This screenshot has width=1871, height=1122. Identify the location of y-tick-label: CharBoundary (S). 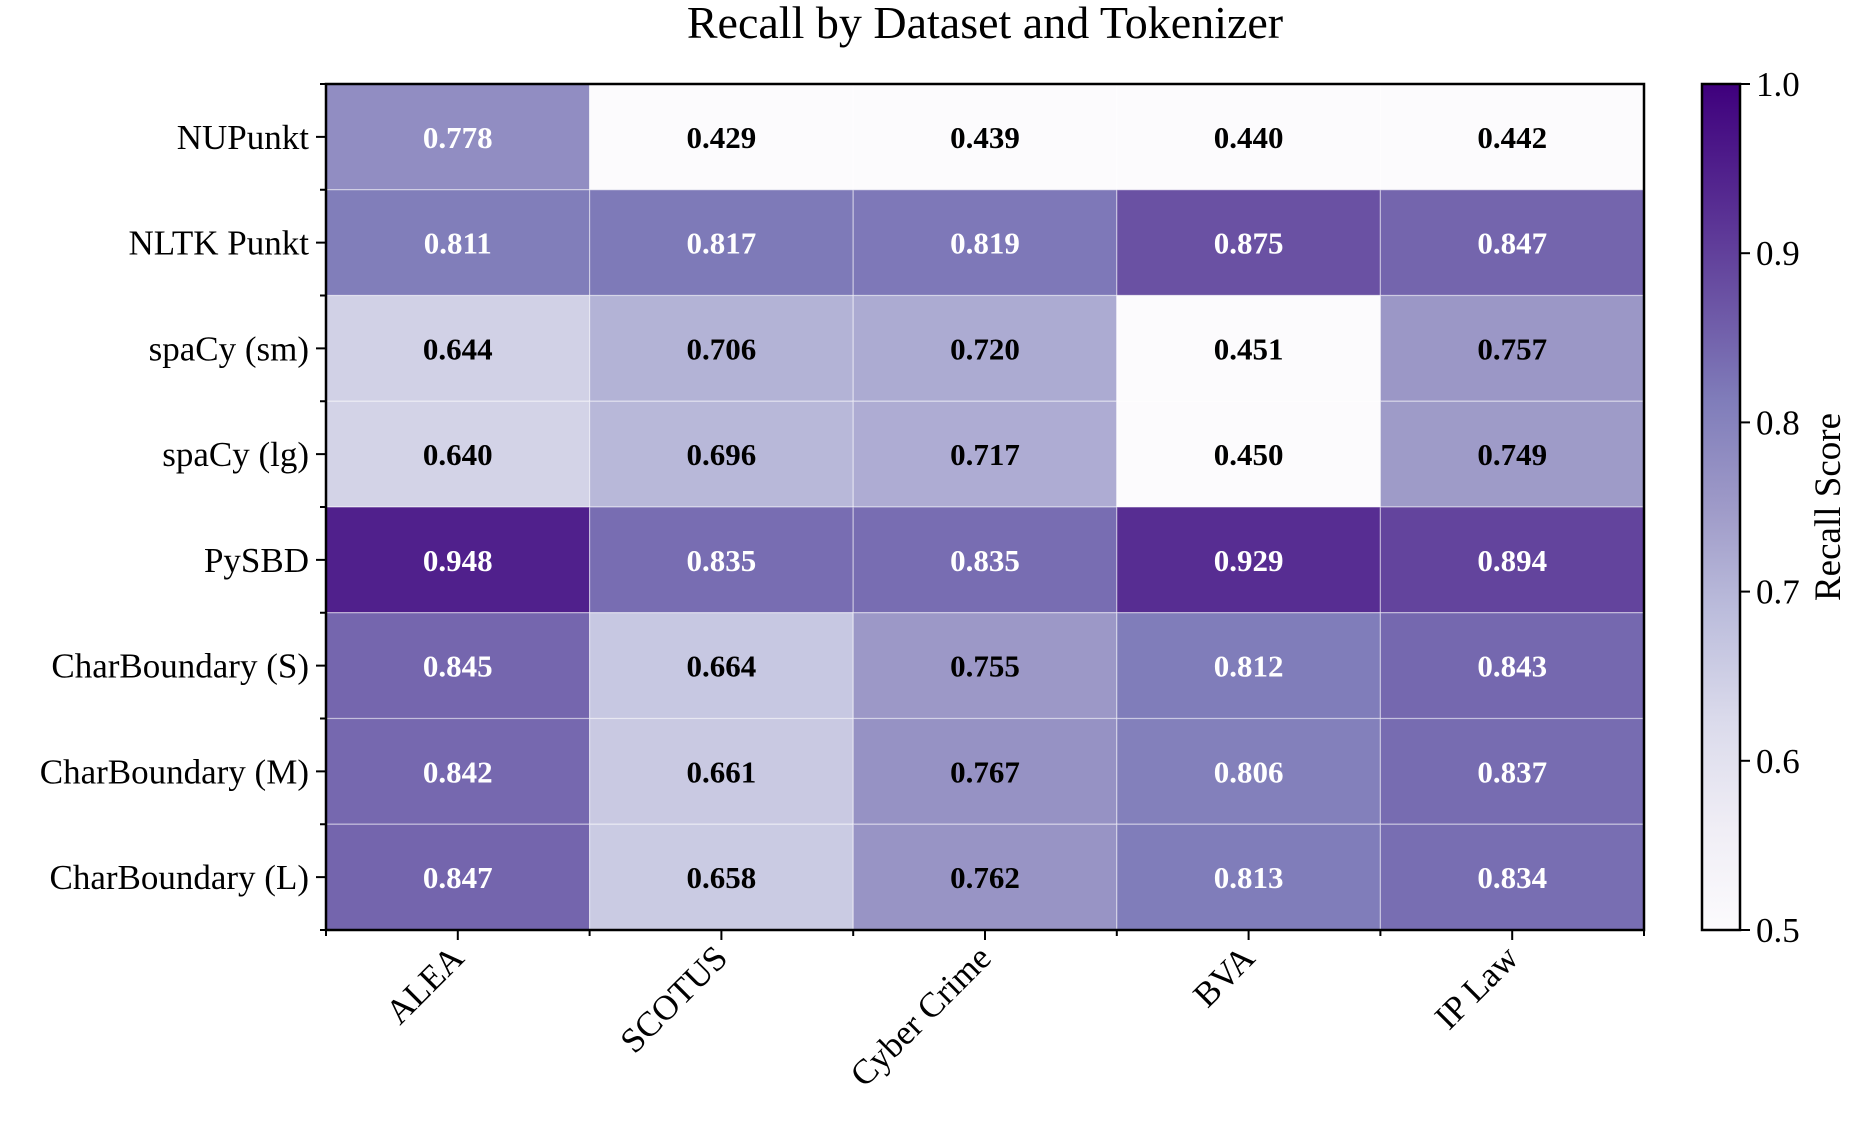
(180, 666).